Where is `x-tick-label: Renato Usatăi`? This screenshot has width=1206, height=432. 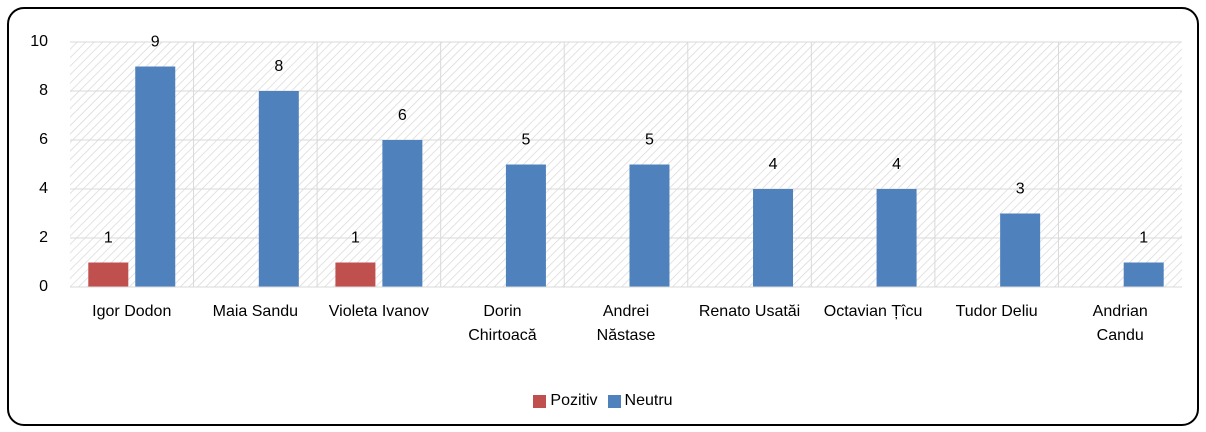 x-tick-label: Renato Usatăi is located at coordinates (749, 311).